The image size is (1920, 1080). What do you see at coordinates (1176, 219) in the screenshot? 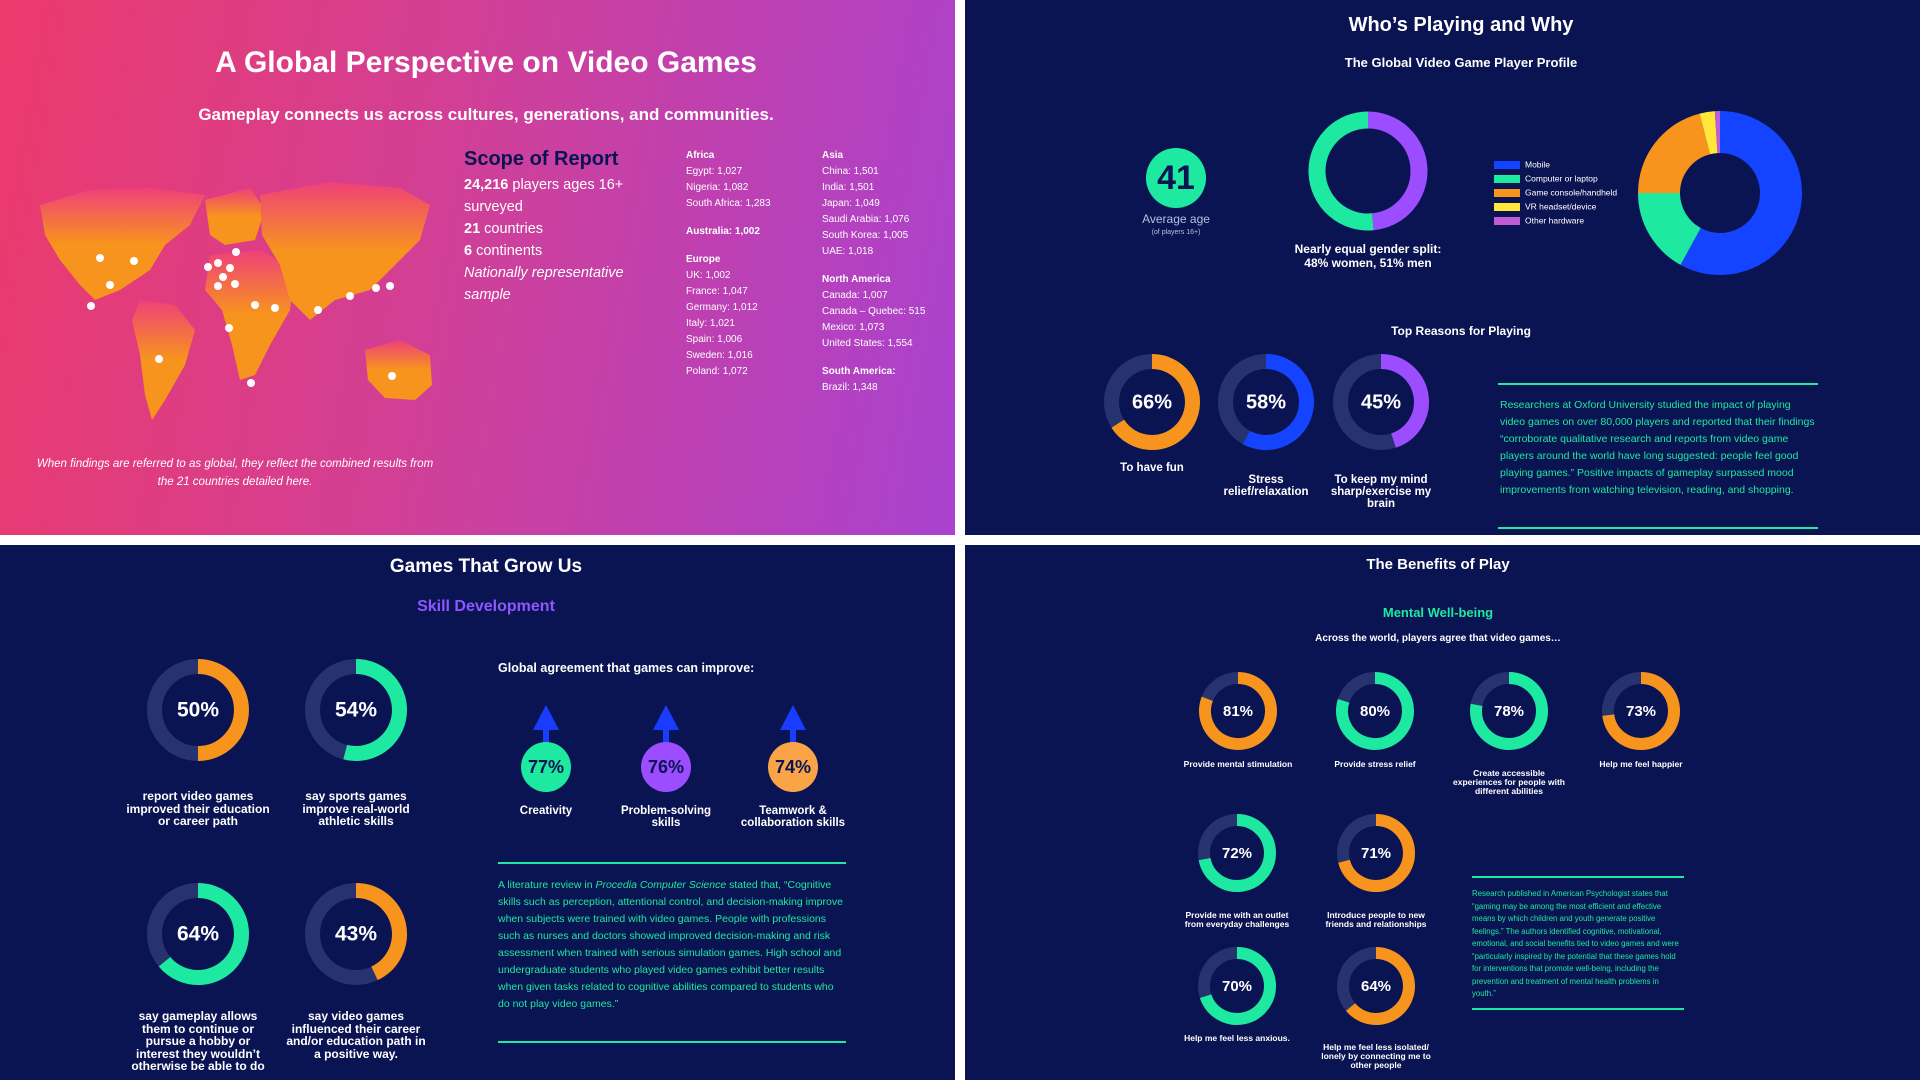
I see `age-label: Average age` at bounding box center [1176, 219].